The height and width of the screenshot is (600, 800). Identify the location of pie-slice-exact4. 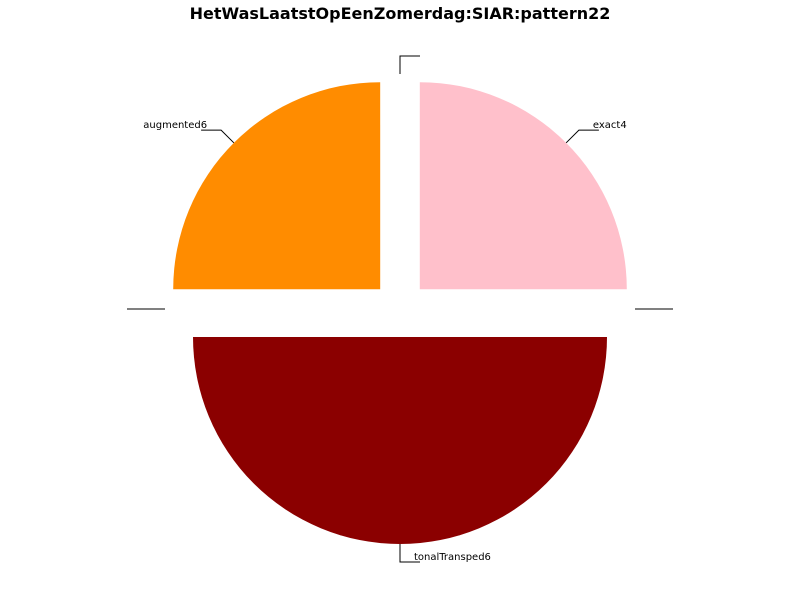
(523, 186).